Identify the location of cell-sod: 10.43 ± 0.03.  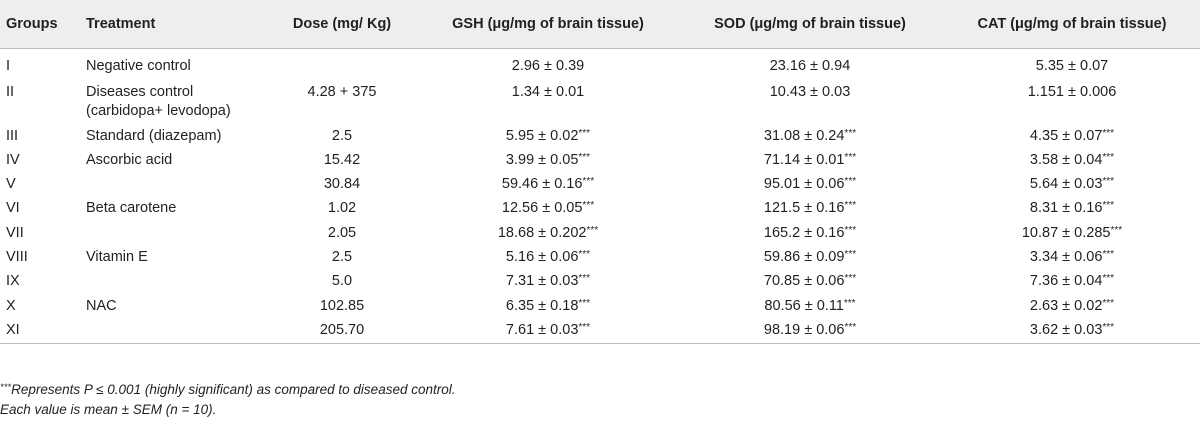
(810, 100).